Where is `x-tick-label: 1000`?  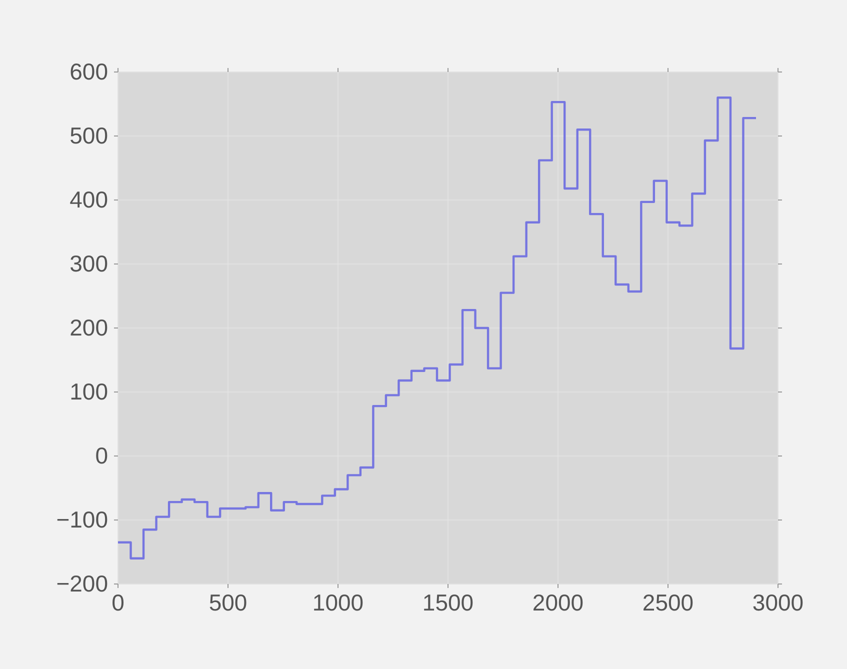 x-tick-label: 1000 is located at coordinates (338, 602).